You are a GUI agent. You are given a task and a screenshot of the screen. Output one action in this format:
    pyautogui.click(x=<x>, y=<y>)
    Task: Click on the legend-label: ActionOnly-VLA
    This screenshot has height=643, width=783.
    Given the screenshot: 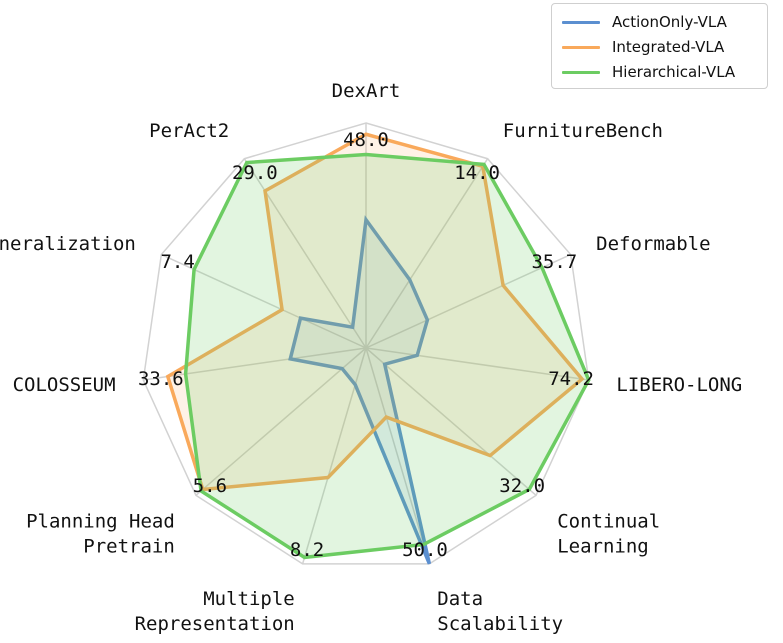 What is the action you would take?
    pyautogui.click(x=669, y=22)
    